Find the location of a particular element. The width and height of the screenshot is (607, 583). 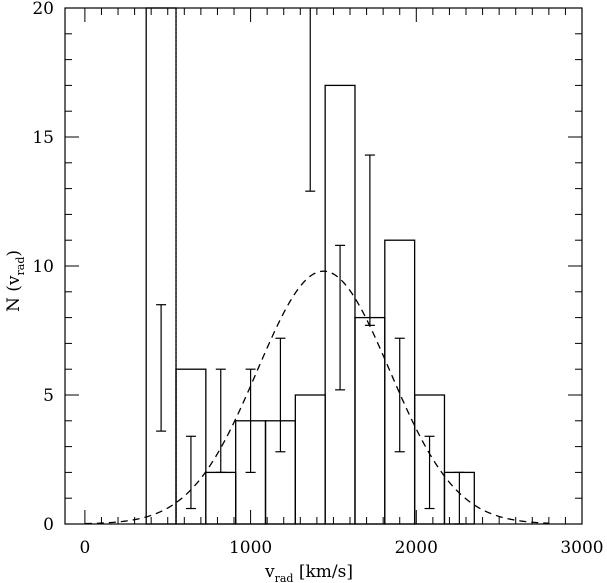

y-axis-label-close: ) is located at coordinates (14, 253).